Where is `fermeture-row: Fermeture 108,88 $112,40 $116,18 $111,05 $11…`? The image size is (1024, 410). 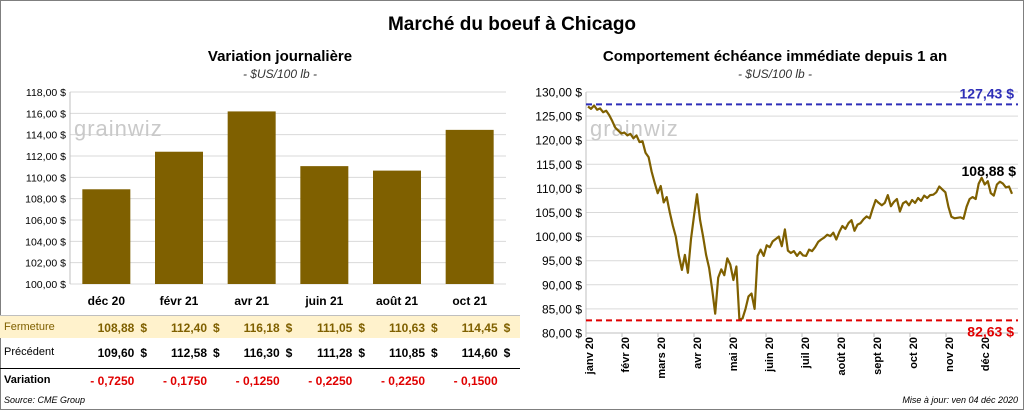
fermeture-row: Fermeture 108,88 $112,40 $116,18 $111,05 $11… is located at coordinates (260, 326).